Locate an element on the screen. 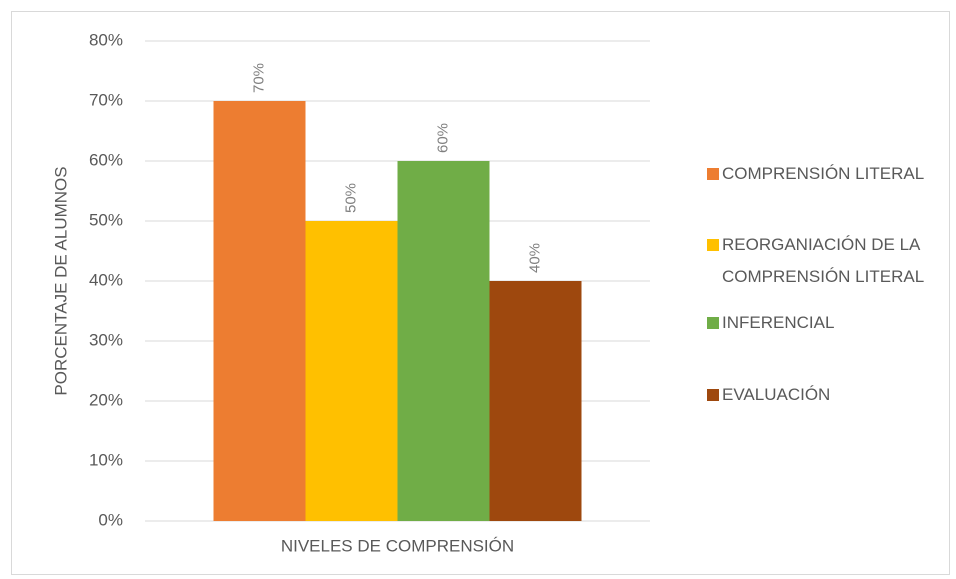  data-label: 40% is located at coordinates (534, 258).